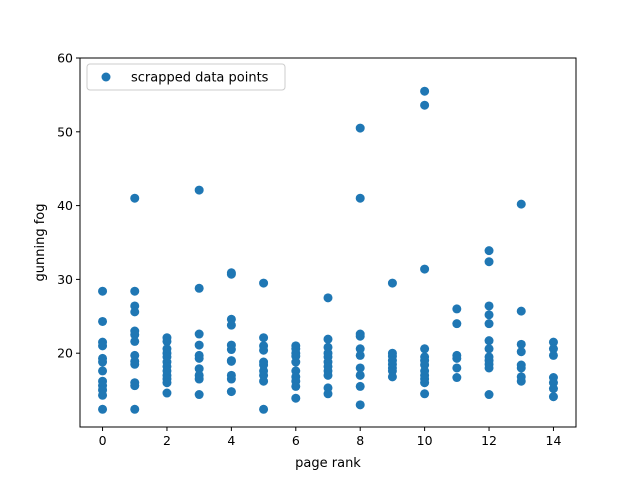 Image resolution: width=640 pixels, height=480 pixels. Describe the element at coordinates (328, 463) in the screenshot. I see `x-axis-label: page rank` at that location.